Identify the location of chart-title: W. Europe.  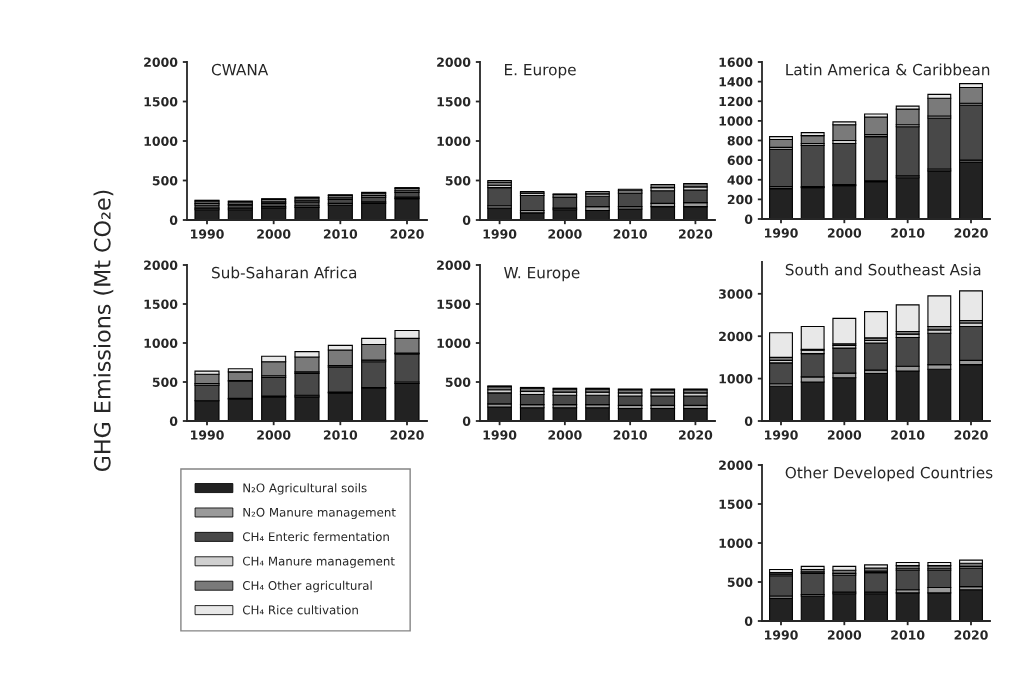
(542, 274).